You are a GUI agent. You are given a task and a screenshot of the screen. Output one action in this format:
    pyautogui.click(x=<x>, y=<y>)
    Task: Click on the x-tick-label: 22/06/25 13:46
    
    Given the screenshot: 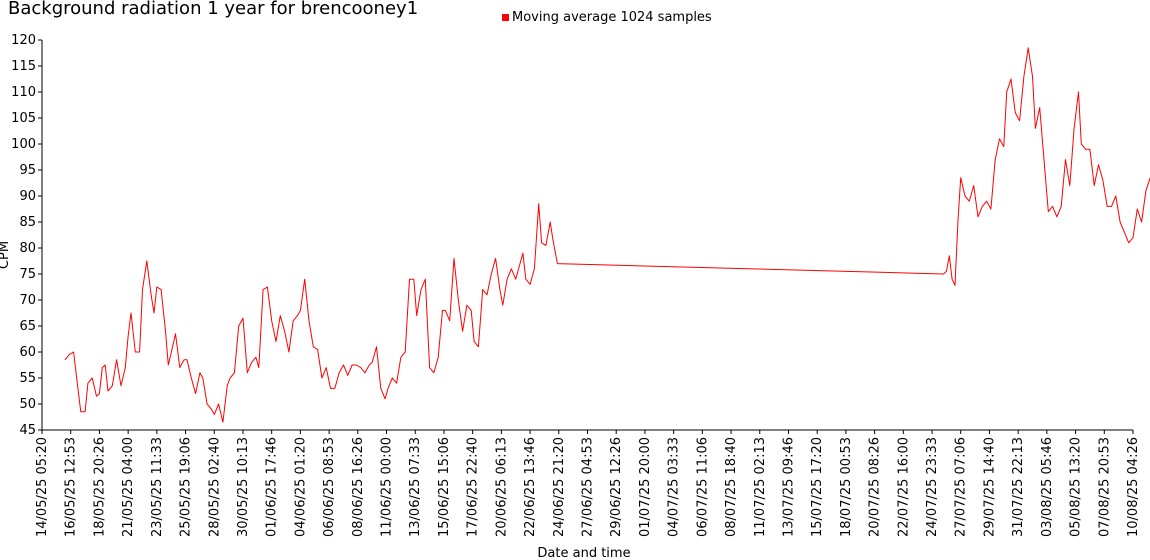 What is the action you would take?
    pyautogui.click(x=530, y=487)
    